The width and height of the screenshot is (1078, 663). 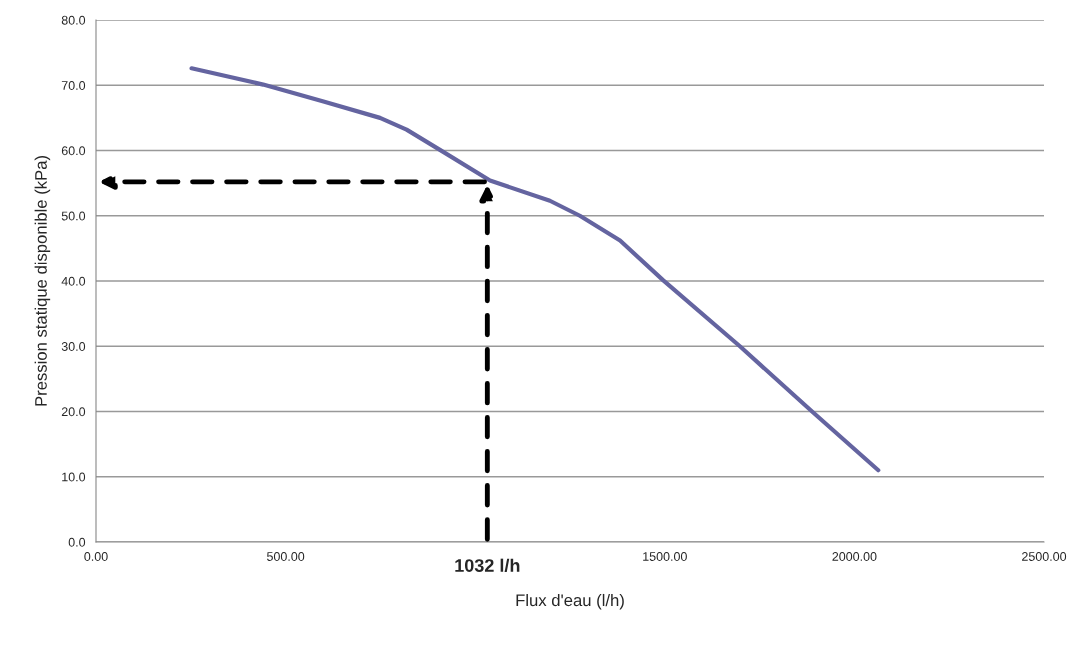 What do you see at coordinates (487, 565) in the screenshot?
I see `annotation: 1032 l/h` at bounding box center [487, 565].